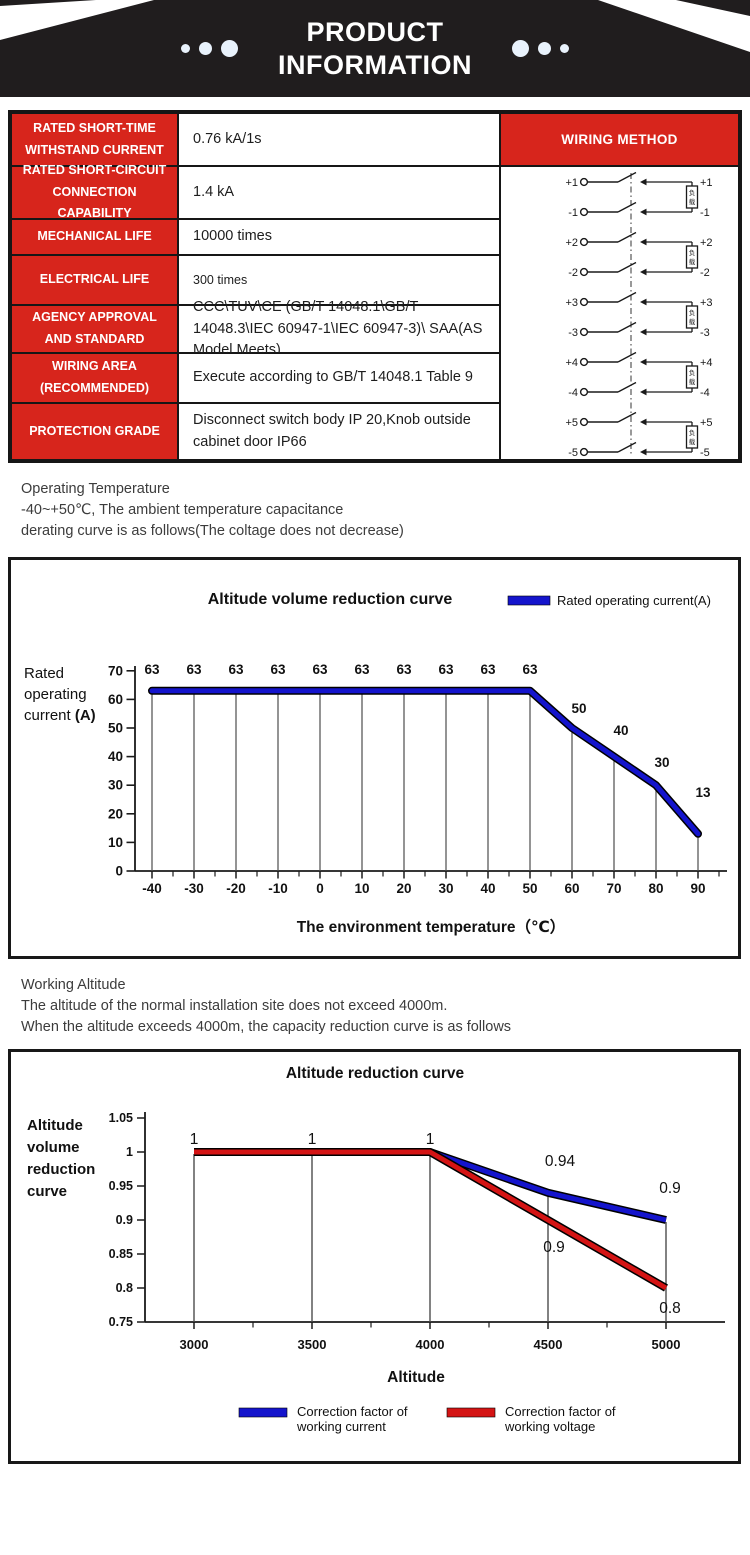  I want to click on y-tick-label: 0.85, so click(121, 1254).